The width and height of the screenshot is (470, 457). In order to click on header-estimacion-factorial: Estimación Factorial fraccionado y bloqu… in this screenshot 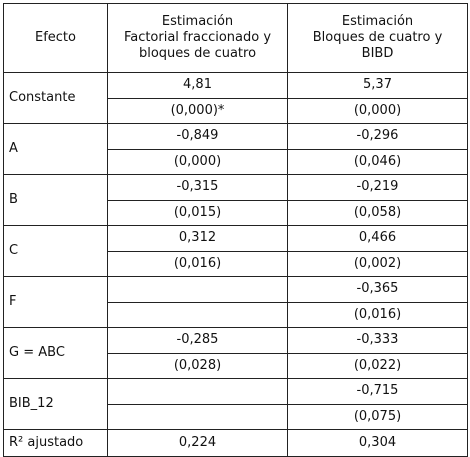, I will do `click(197, 38)`.